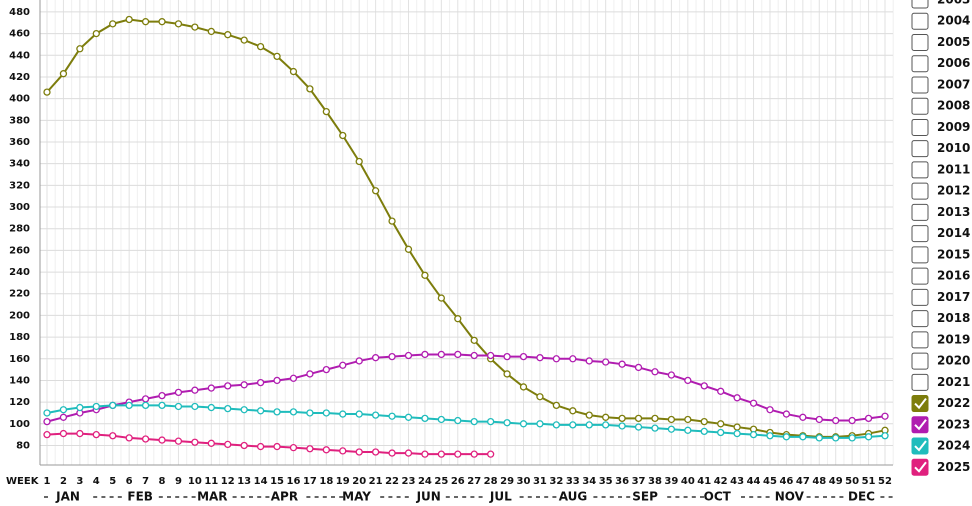 The image size is (972, 506). What do you see at coordinates (343, 481) in the screenshot?
I see `x-tick-label: 19` at bounding box center [343, 481].